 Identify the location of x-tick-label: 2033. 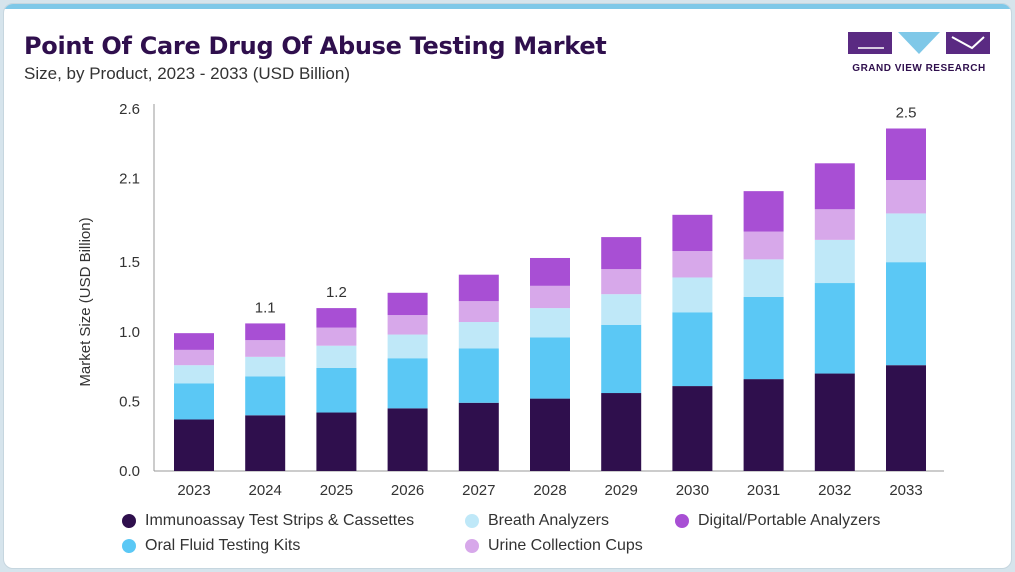
(905, 490).